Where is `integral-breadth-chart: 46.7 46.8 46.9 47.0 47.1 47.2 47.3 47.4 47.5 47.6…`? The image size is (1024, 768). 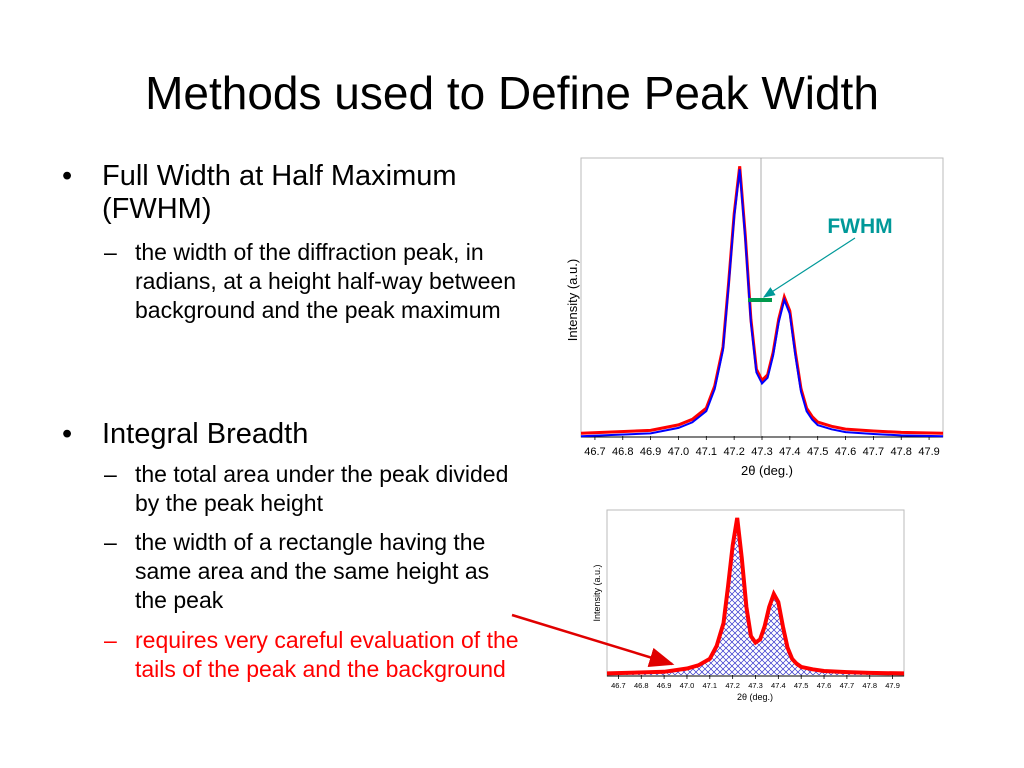 integral-breadth-chart: 46.7 46.8 46.9 47.0 47.1 47.2 47.3 47.4 47.5 47.6… is located at coordinates (748, 605).